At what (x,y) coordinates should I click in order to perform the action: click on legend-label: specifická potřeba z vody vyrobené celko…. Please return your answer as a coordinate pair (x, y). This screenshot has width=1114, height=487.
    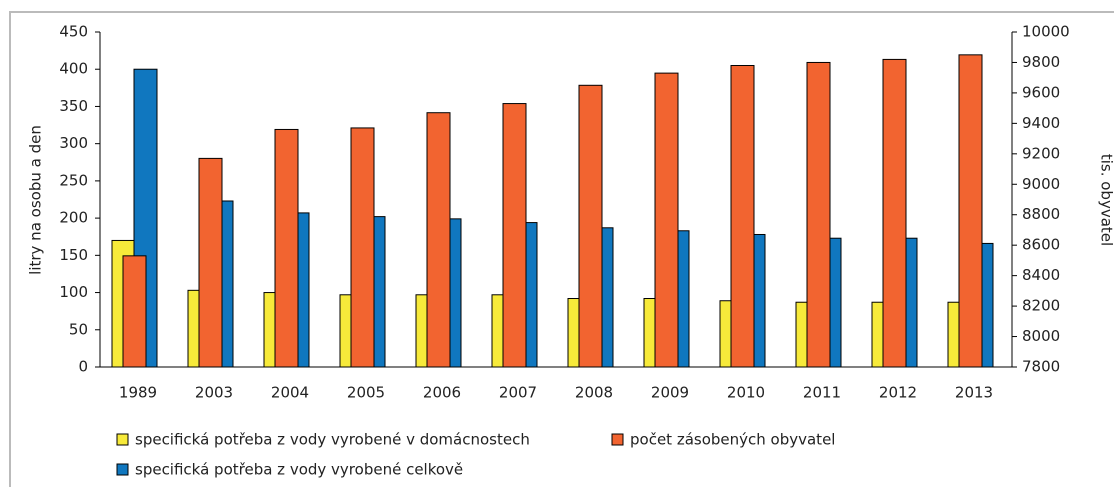
    Looking at the image, I should click on (299, 470).